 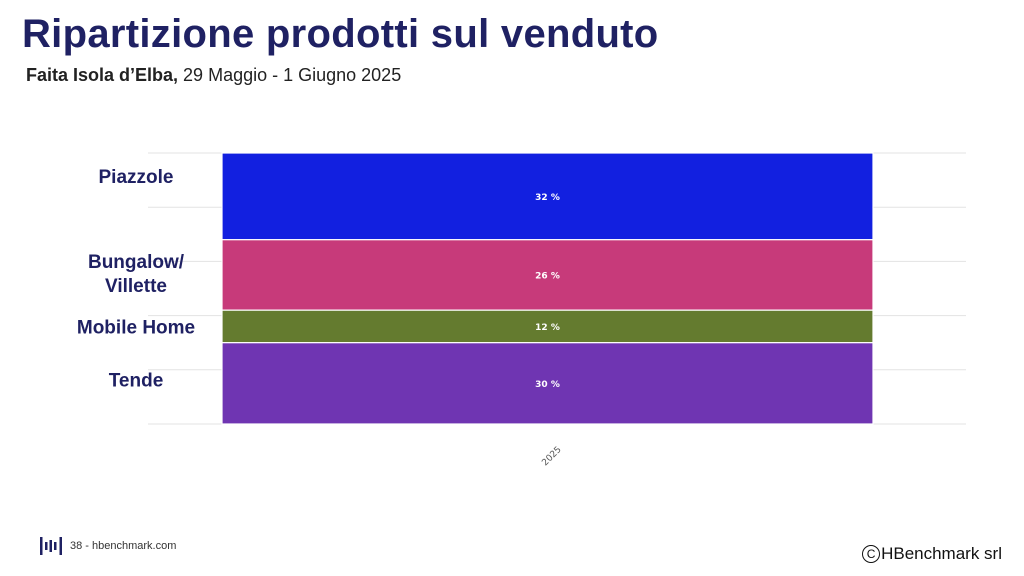 I want to click on subtitle-event: Faita Isola d’Elba,, so click(x=102, y=75).